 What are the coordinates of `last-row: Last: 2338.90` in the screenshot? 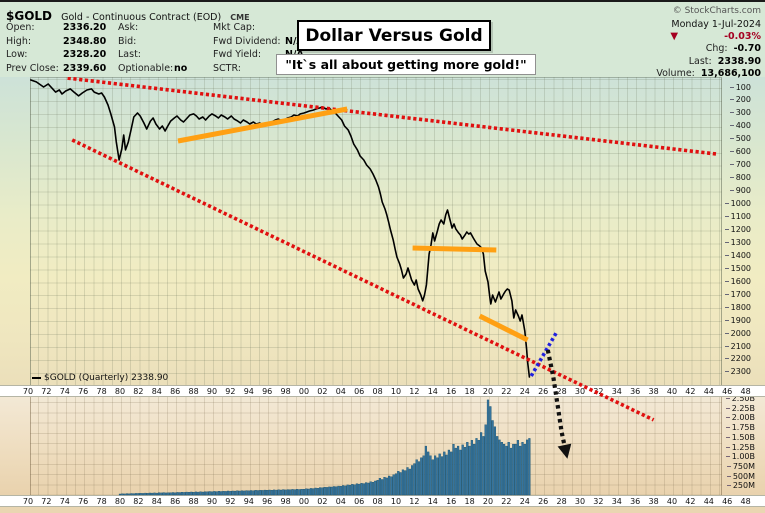 It's located at (724, 61).